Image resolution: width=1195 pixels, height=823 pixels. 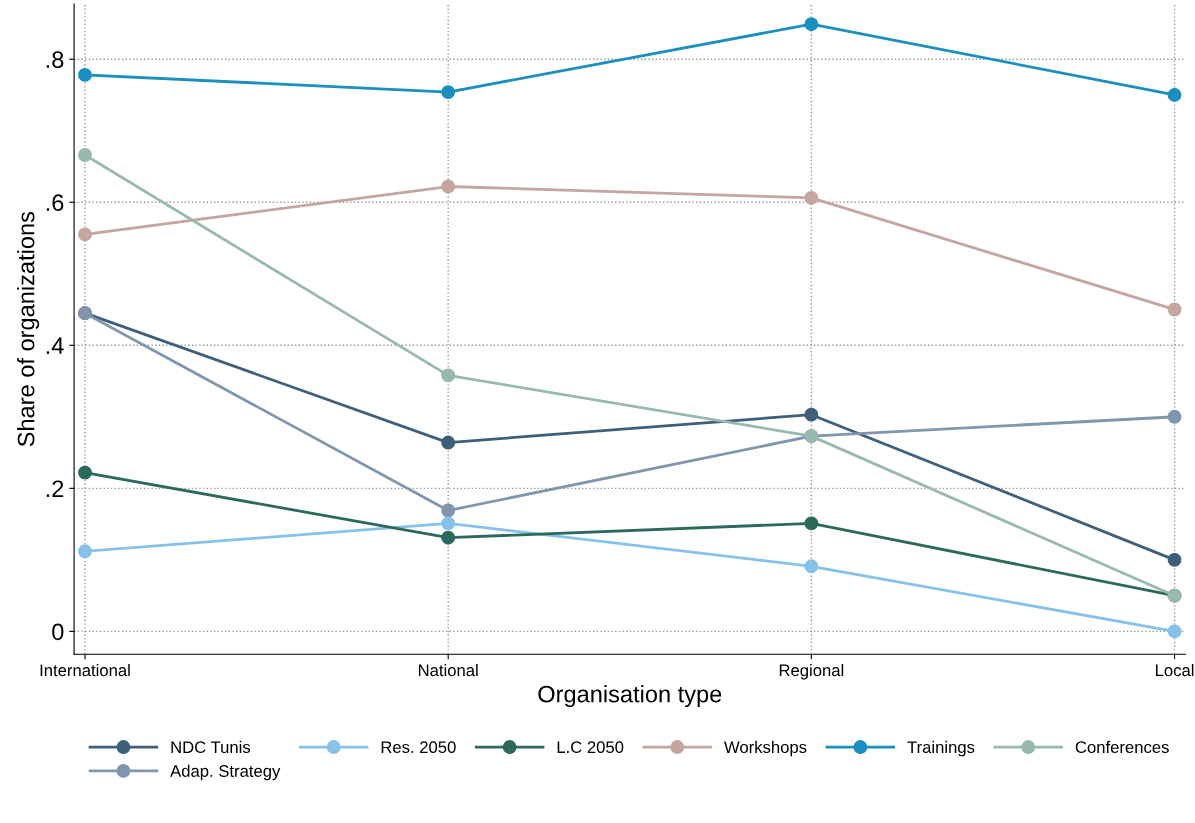 What do you see at coordinates (85, 670) in the screenshot?
I see `x-tick-label: International` at bounding box center [85, 670].